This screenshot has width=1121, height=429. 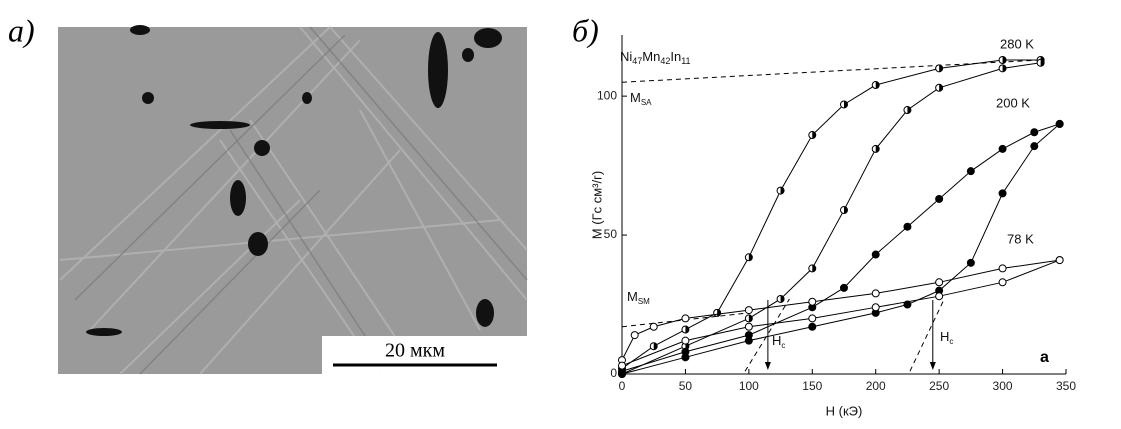 What do you see at coordinates (1013, 102) in the screenshot?
I see `series-label: 200 K` at bounding box center [1013, 102].